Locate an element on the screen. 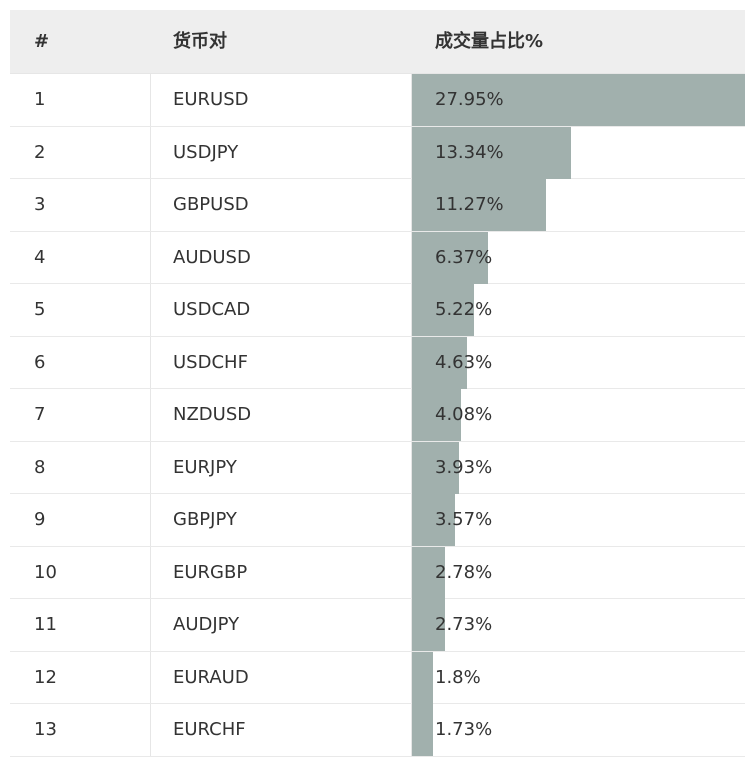  volume-share-value: 5.22% is located at coordinates (464, 309).